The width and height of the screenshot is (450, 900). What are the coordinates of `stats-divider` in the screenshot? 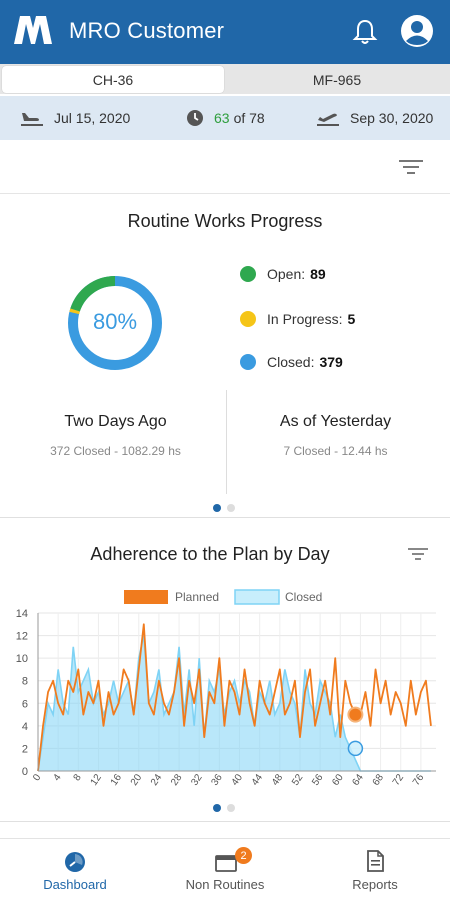 It's located at (226, 442).